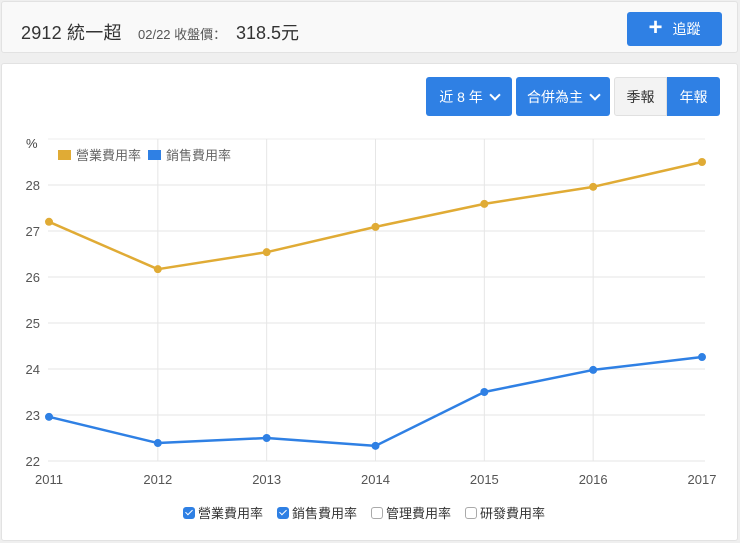 Image resolution: width=740 pixels, height=543 pixels. I want to click on close-price: 318.5元, so click(268, 33).